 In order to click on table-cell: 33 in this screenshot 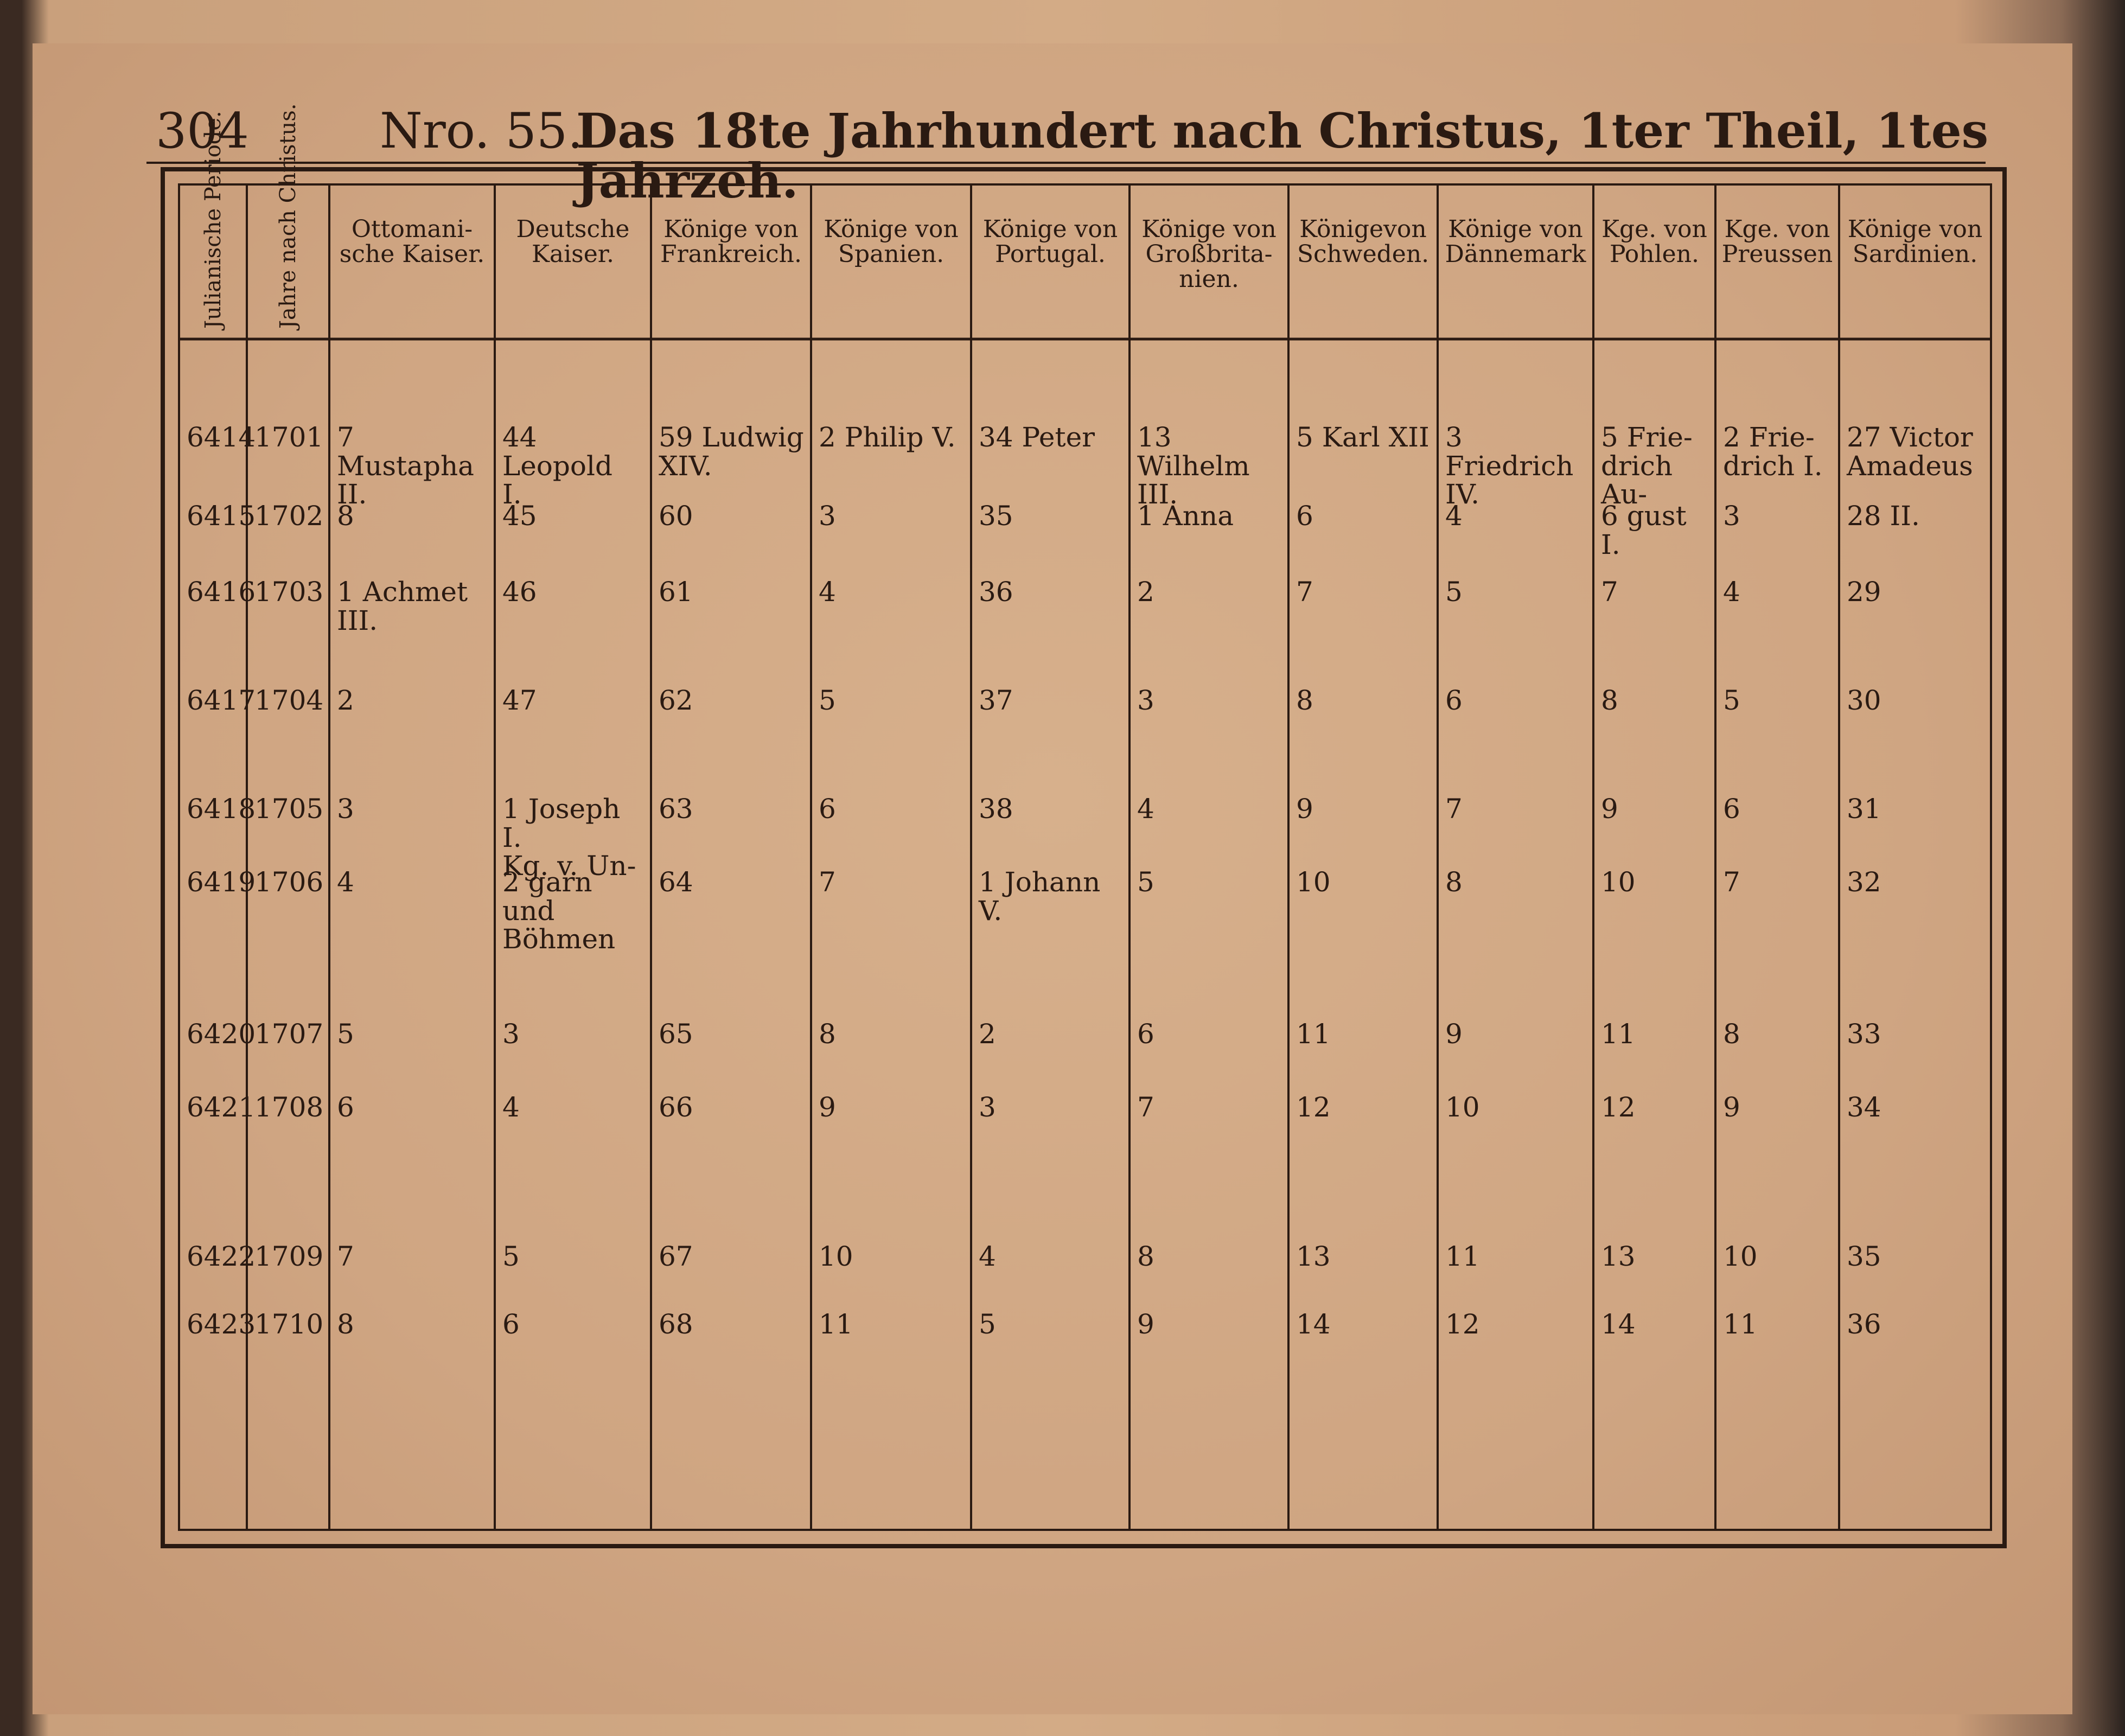, I will do `click(1864, 1034)`.